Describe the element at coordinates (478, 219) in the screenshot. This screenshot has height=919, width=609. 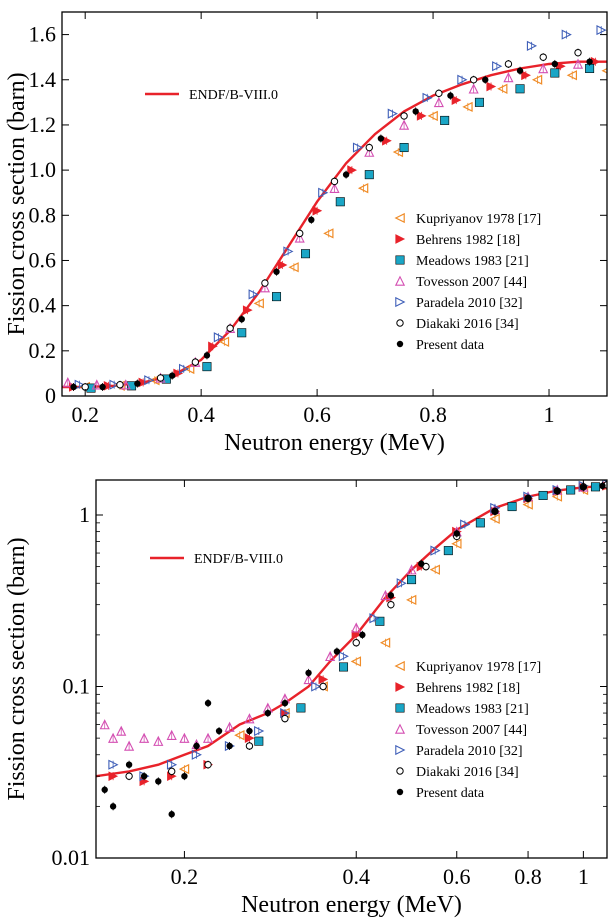
I see `legend-label: Kupriyanov 1978 [17]` at that location.